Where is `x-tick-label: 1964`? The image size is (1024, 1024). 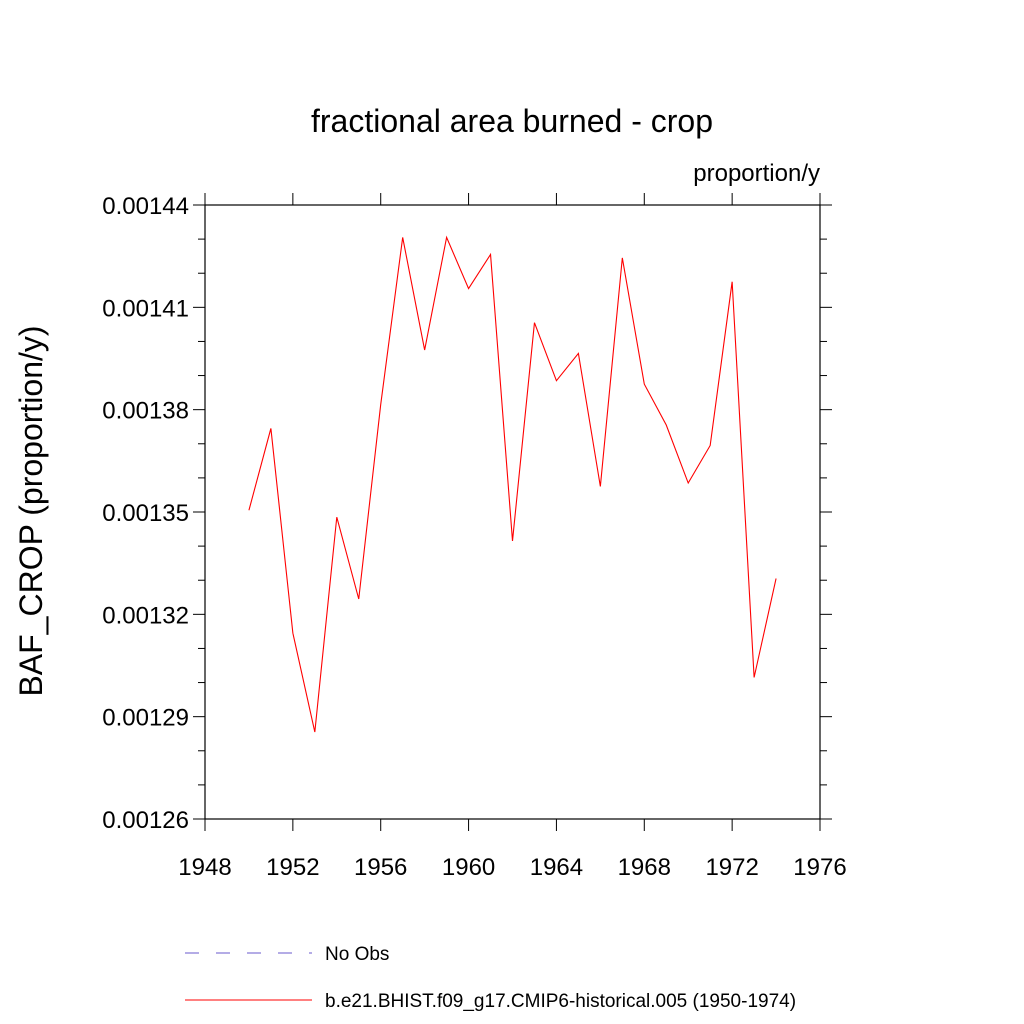
x-tick-label: 1964 is located at coordinates (556, 867).